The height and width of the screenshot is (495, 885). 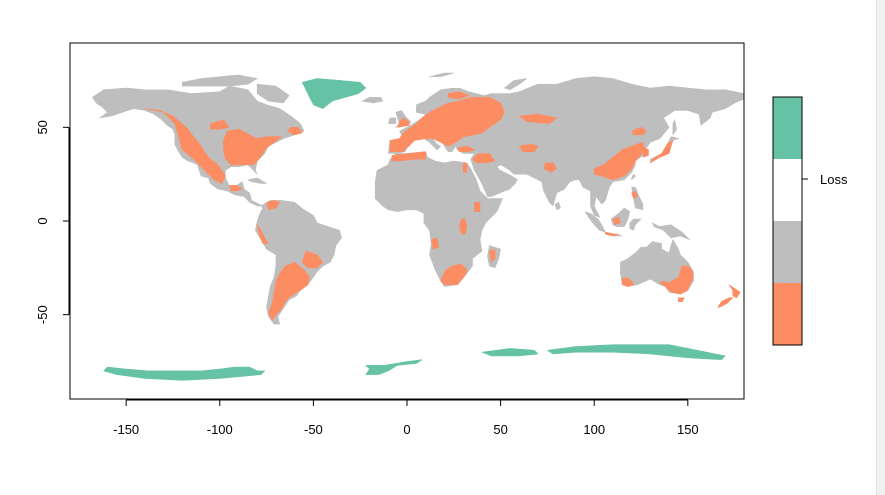 What do you see at coordinates (612, 234) in the screenshot?
I see `java-loss-region` at bounding box center [612, 234].